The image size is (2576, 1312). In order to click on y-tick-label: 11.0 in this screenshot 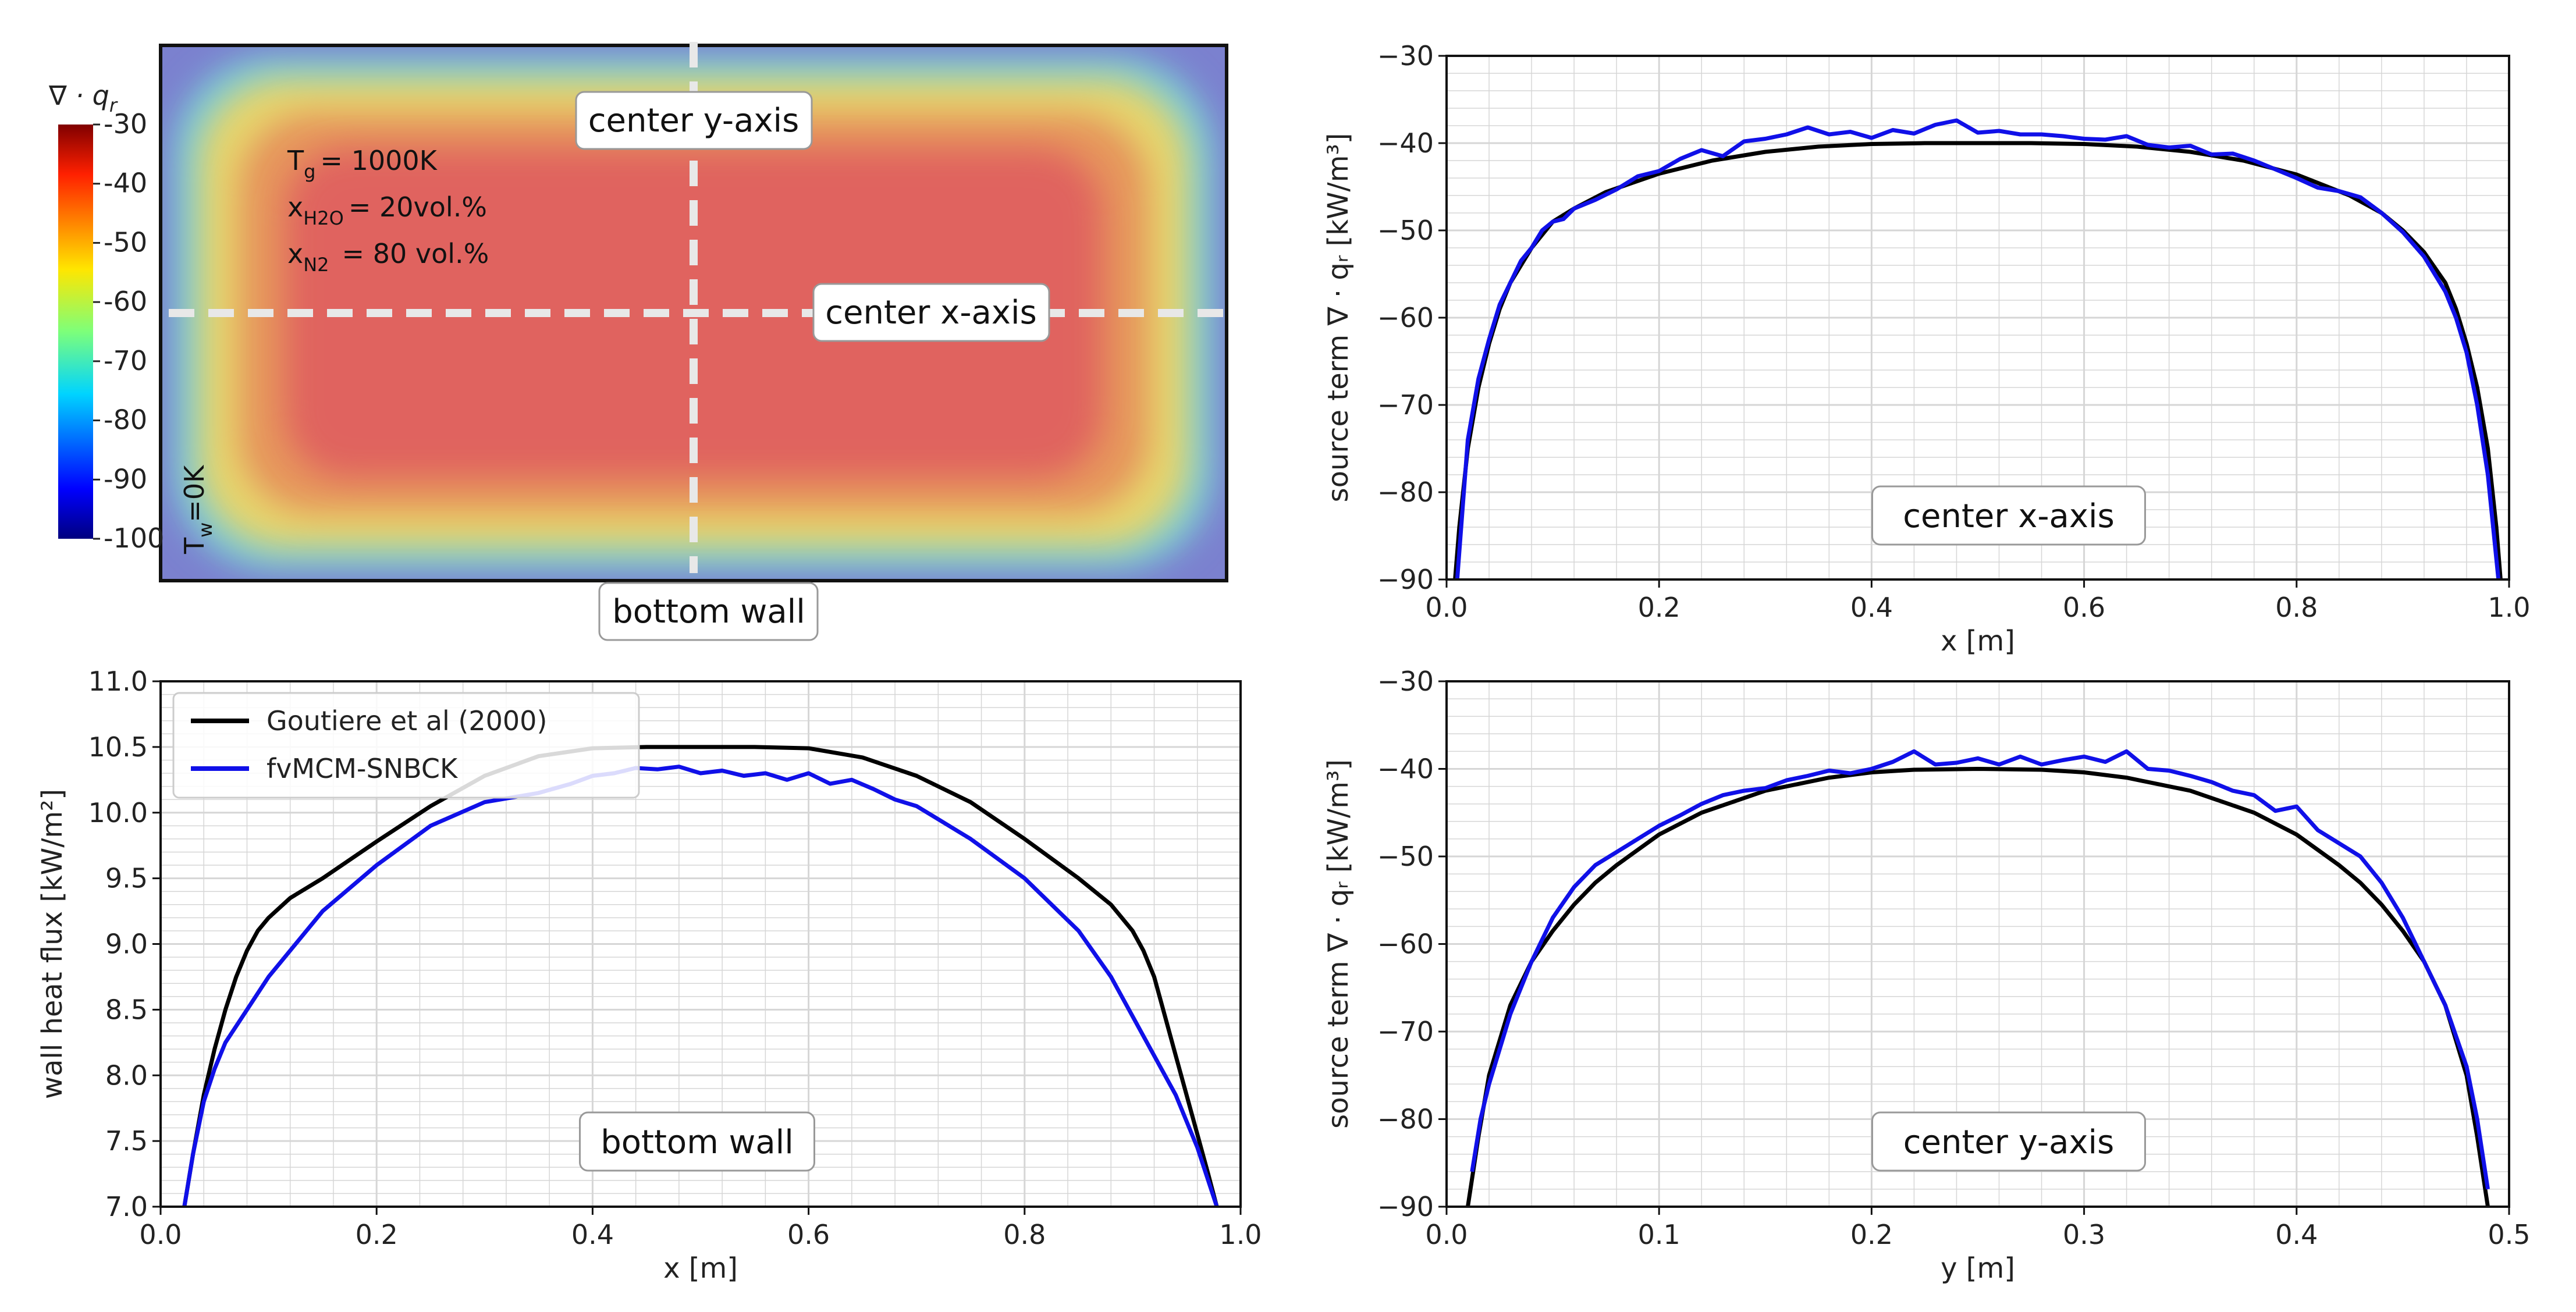, I will do `click(118, 681)`.